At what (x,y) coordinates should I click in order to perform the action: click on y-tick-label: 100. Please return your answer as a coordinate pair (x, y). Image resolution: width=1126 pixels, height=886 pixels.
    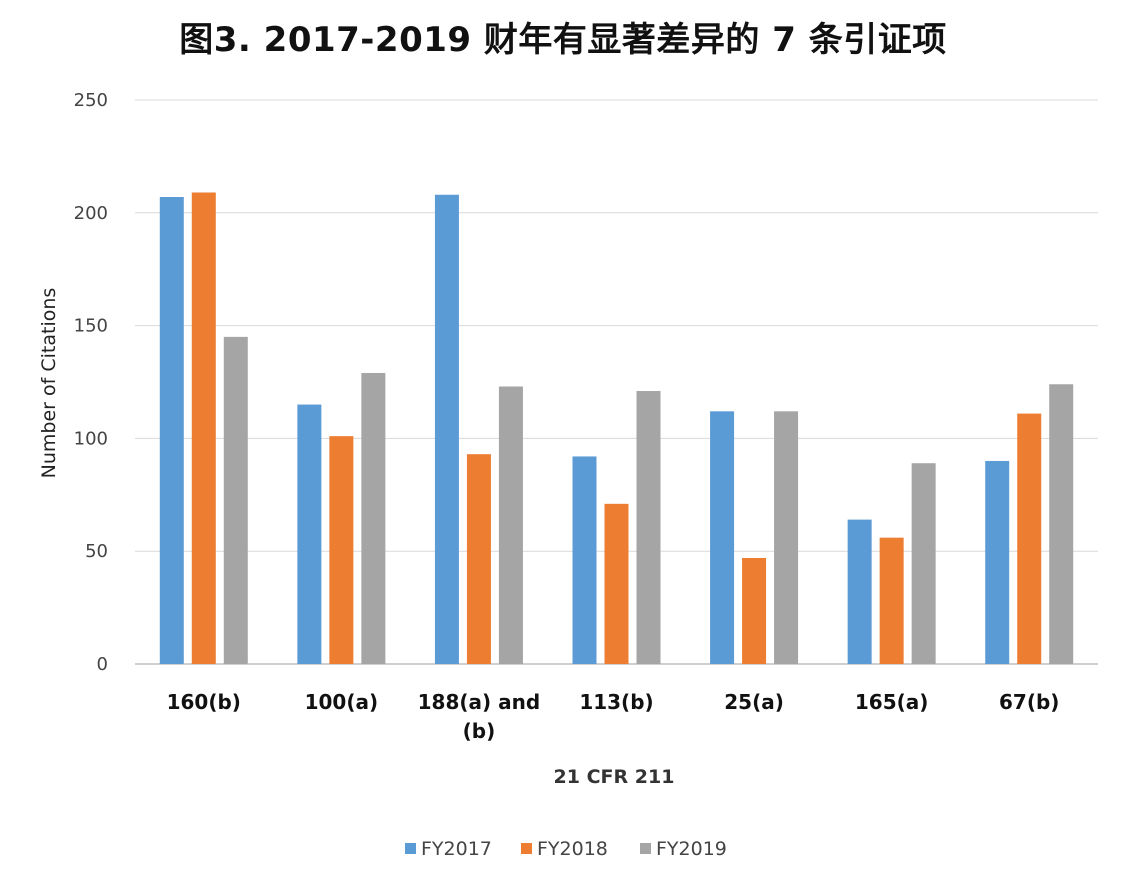
    Looking at the image, I should click on (91, 438).